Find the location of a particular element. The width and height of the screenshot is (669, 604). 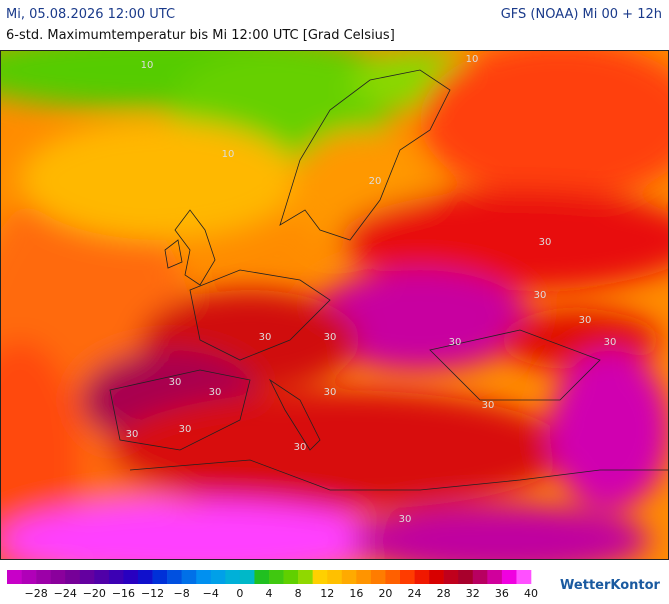

legend-label: 20 is located at coordinates (385, 593).